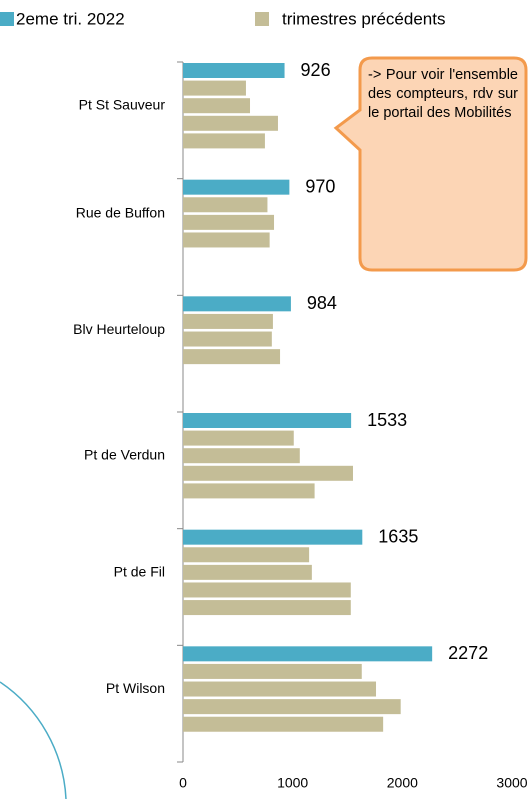 The width and height of the screenshot is (532, 799). What do you see at coordinates (33, 740) in the screenshot?
I see `decor-arc` at bounding box center [33, 740].